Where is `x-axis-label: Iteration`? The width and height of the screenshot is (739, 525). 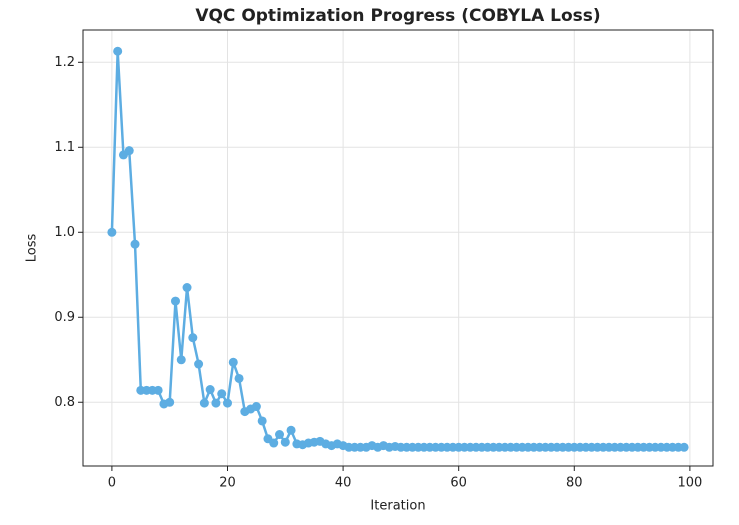
x-axis-label: Iteration is located at coordinates (397, 506).